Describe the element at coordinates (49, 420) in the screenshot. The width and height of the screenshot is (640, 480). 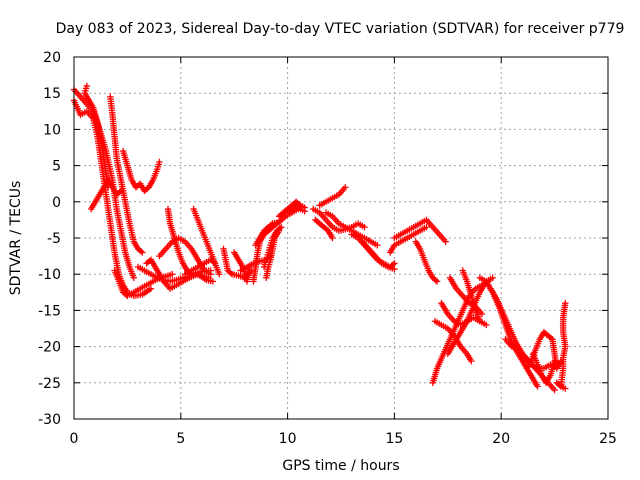
I see `y-tick-label: -30` at that location.